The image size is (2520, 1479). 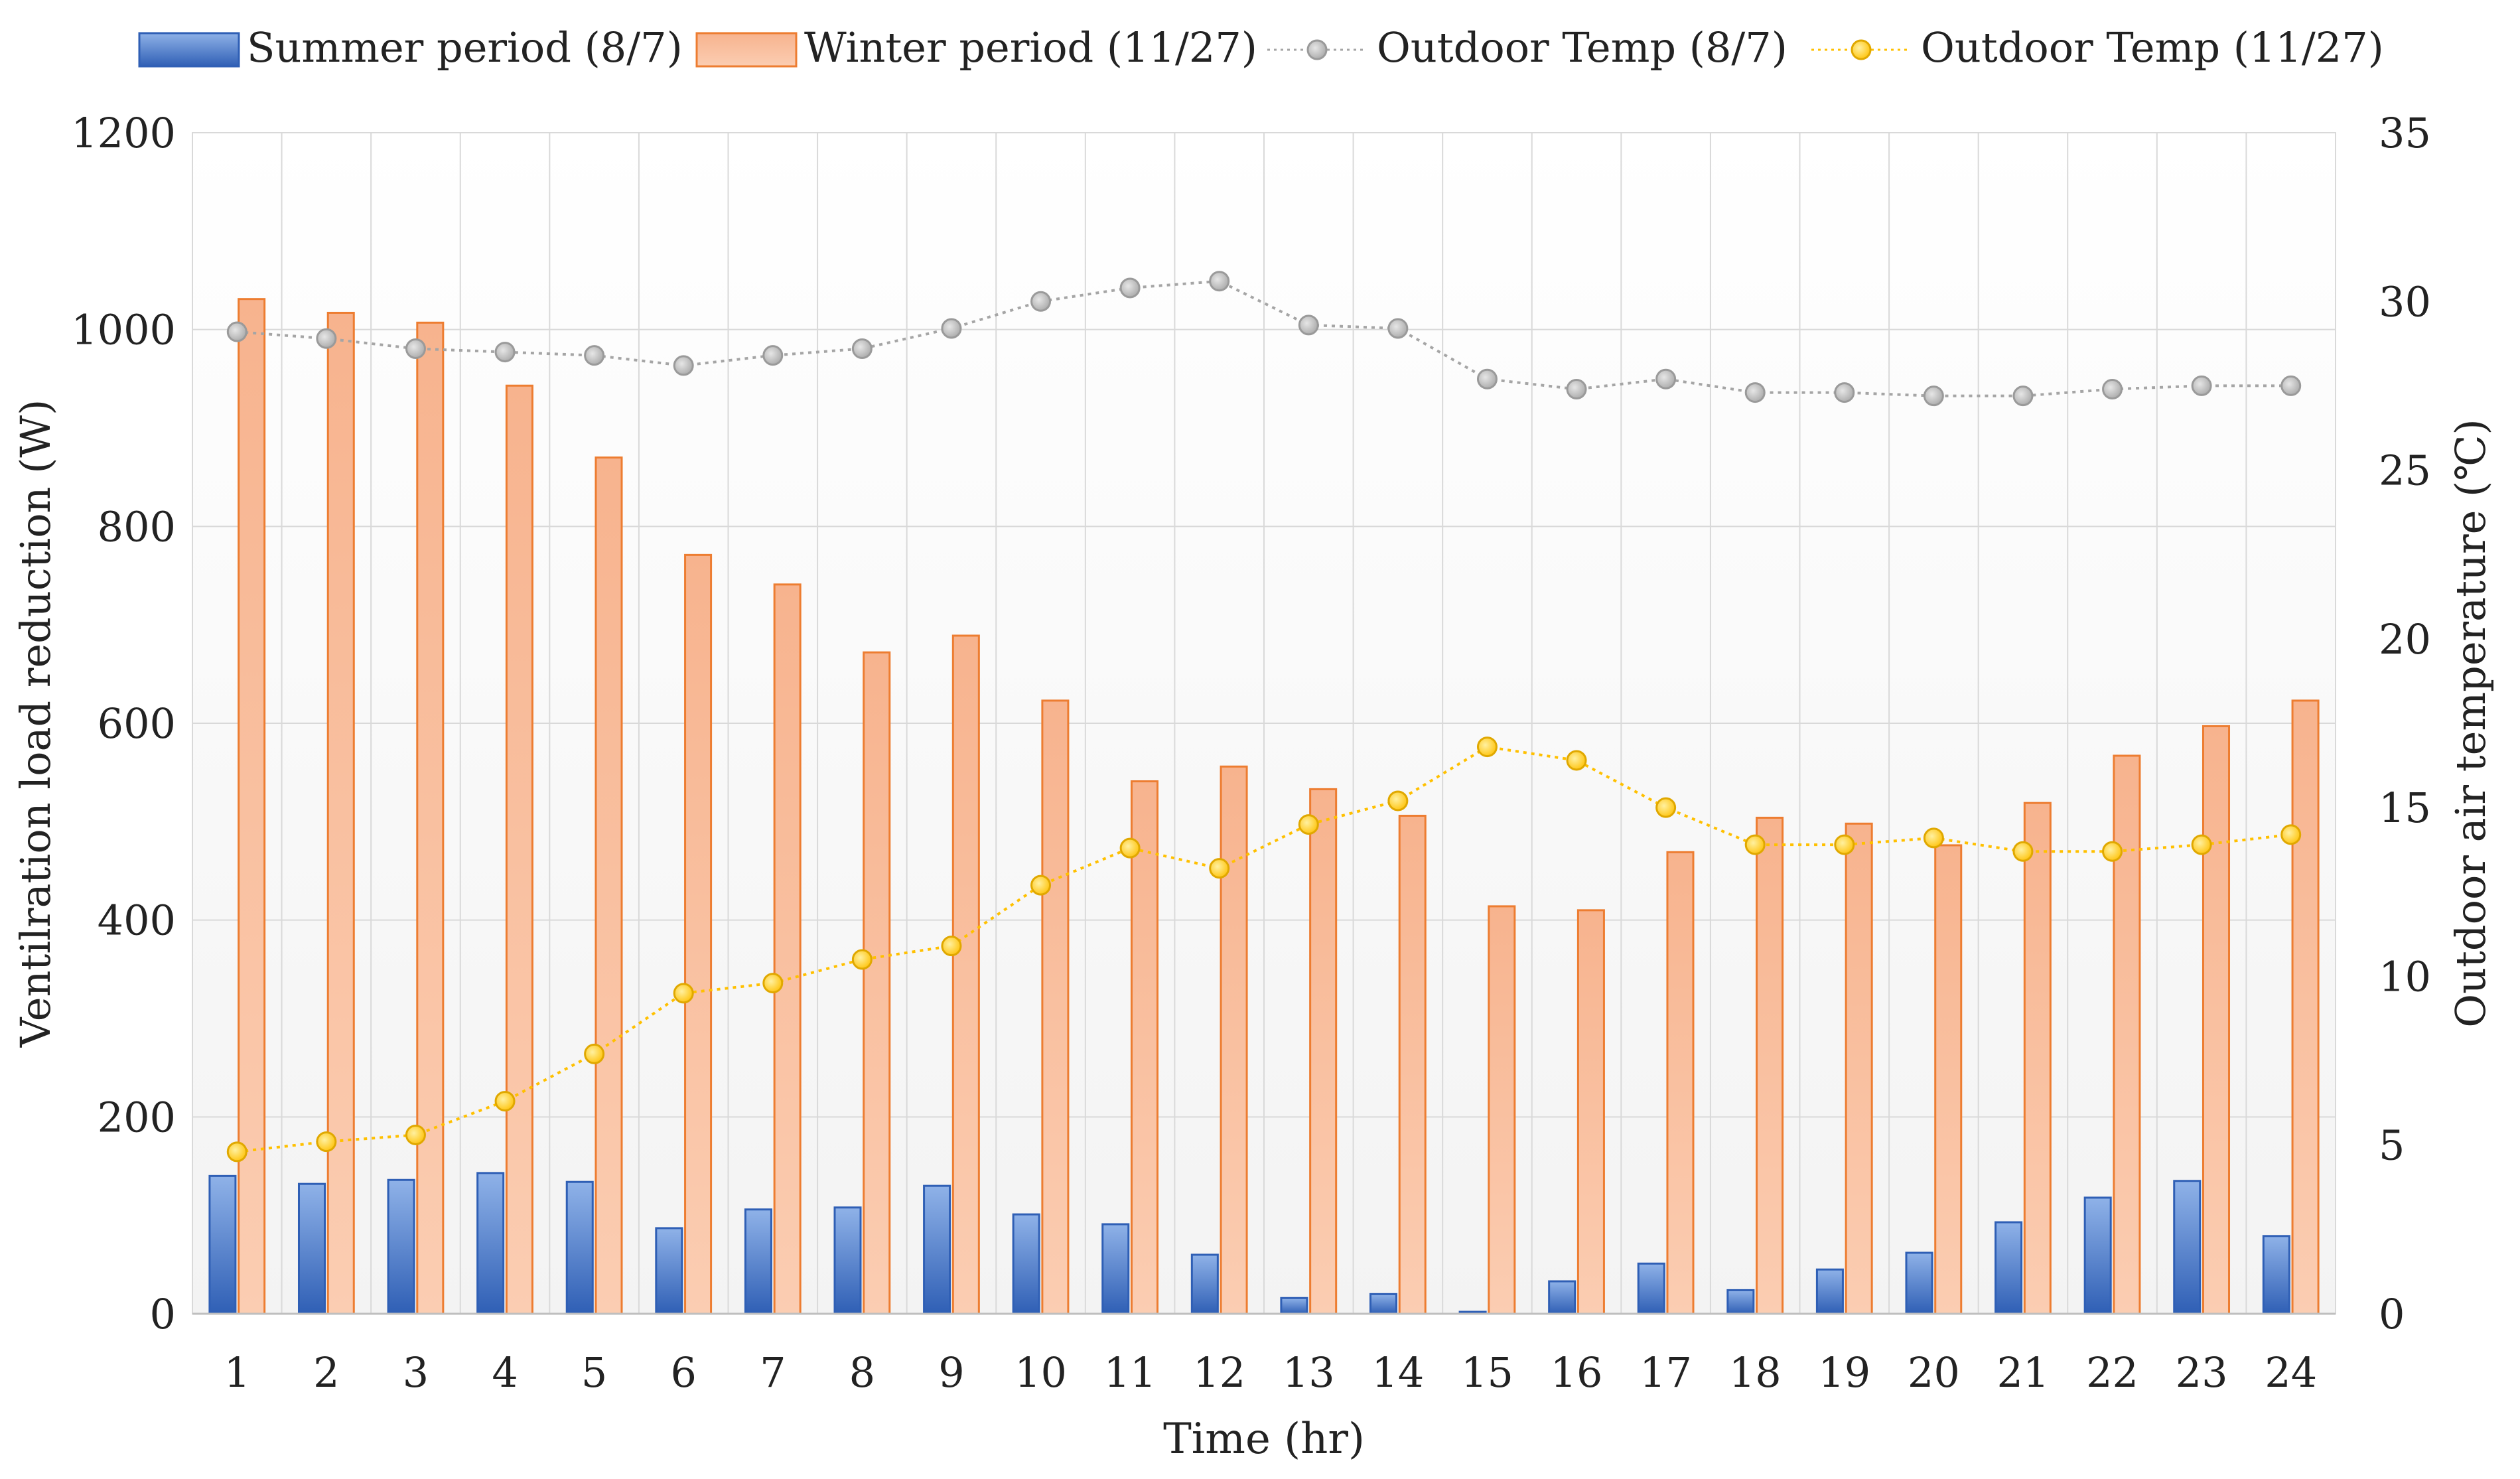 I want to click on legend-item-temp-winter: Outdoor Temp (11/27), so click(x=2097, y=47).